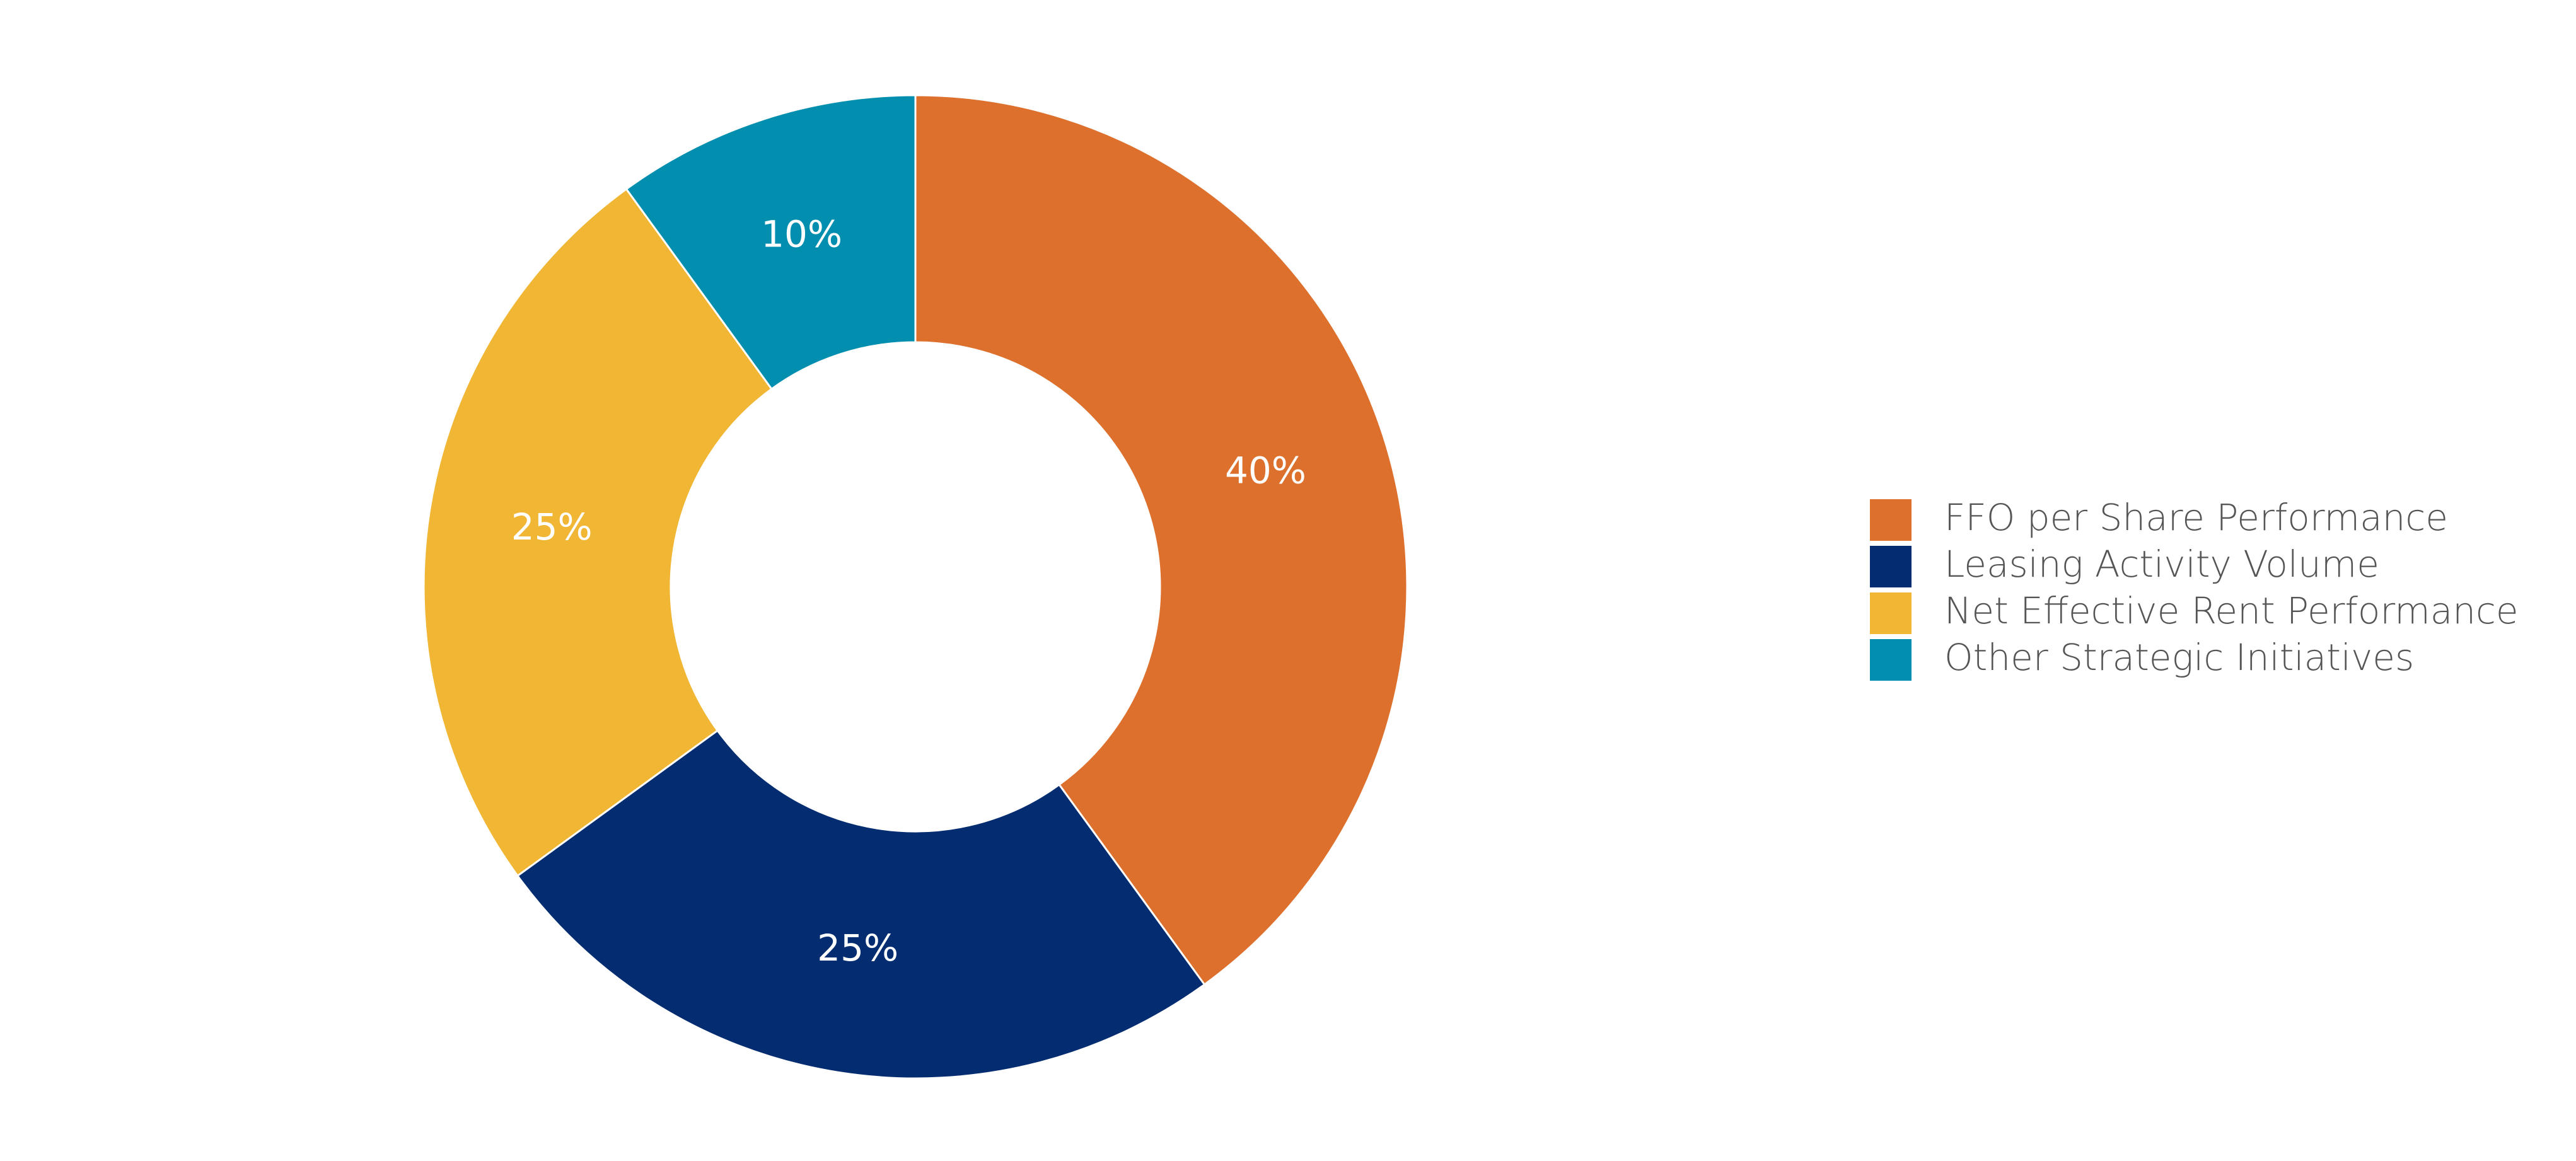 The height and width of the screenshot is (1161, 2576). I want to click on legend-label: Leasing Activity Volume, so click(2161, 564).